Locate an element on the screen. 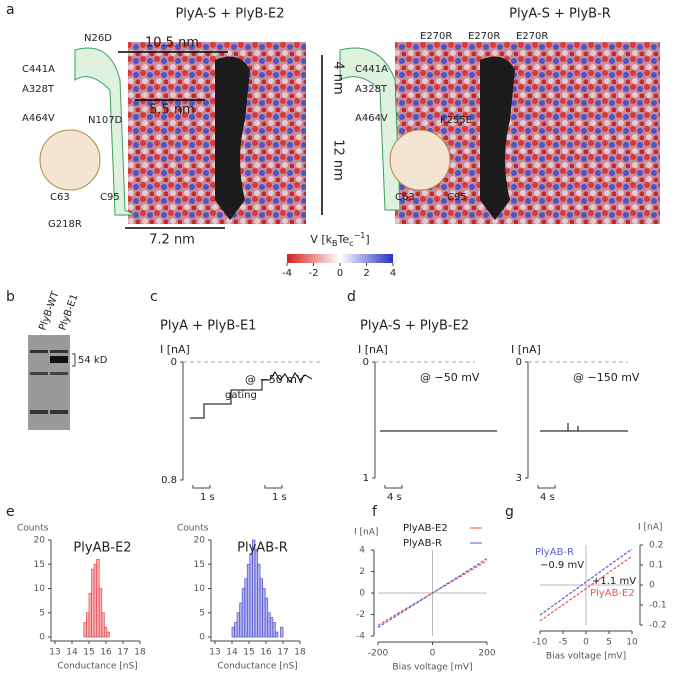  gel is located at coordinates (52, 382).